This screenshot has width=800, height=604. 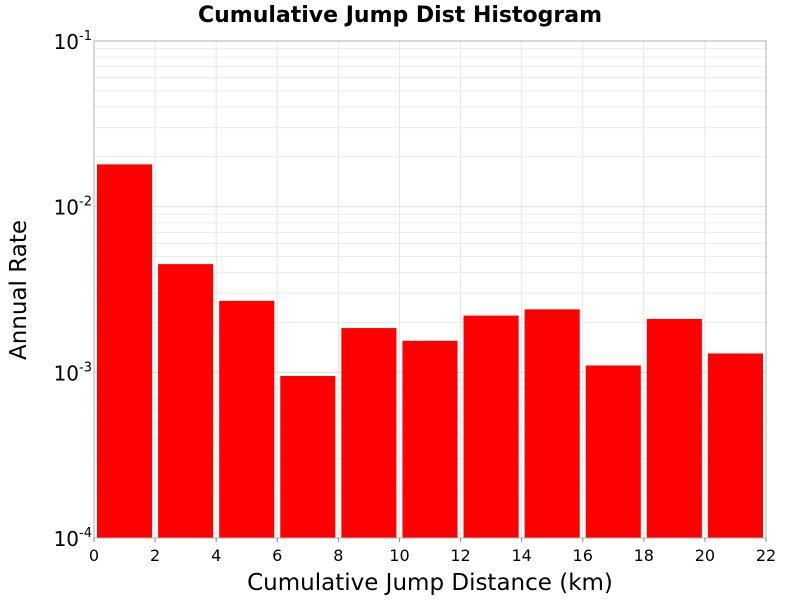 I want to click on x-tick-label: 22, so click(x=766, y=555).